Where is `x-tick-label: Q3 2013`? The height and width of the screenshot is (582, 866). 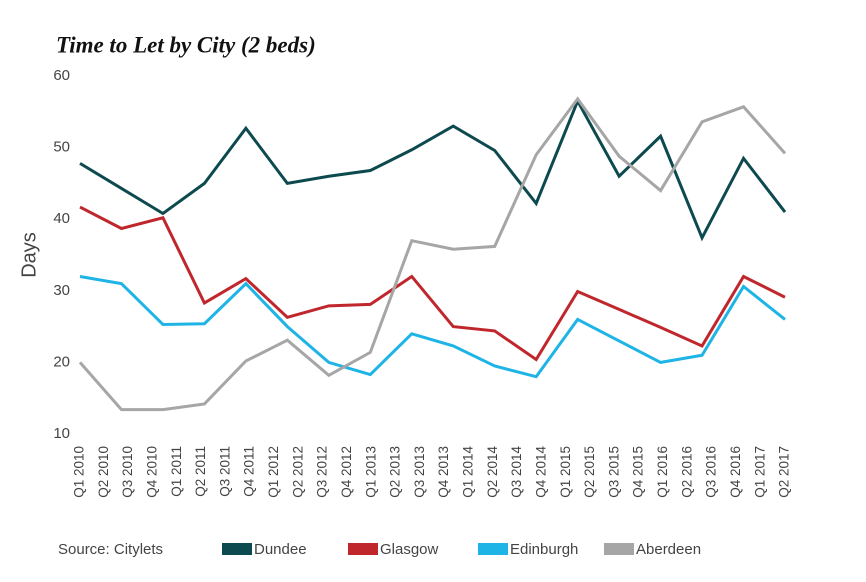
x-tick-label: Q3 2013 is located at coordinates (419, 472).